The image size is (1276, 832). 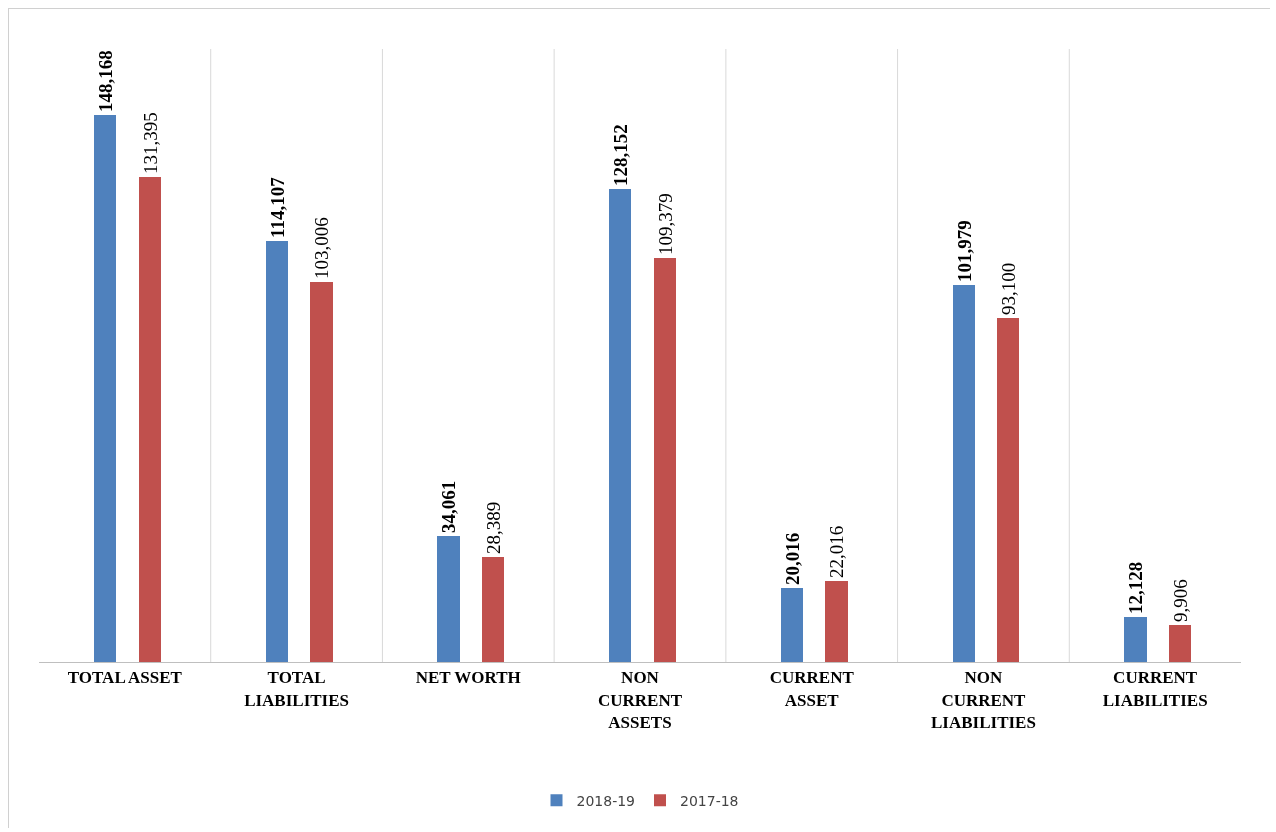 I want to click on x-tick-label: CURRENT ASSET, so click(x=812, y=689).